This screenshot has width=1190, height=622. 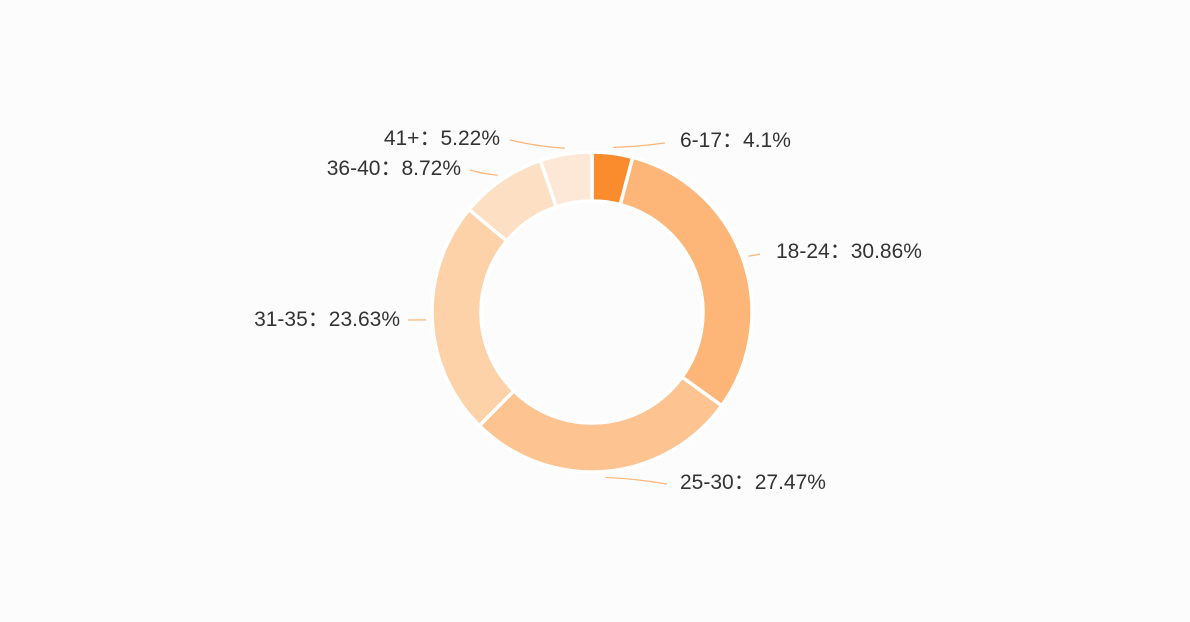 What do you see at coordinates (735, 140) in the screenshot?
I see `slice-label-6-17: 6-17：4.1%` at bounding box center [735, 140].